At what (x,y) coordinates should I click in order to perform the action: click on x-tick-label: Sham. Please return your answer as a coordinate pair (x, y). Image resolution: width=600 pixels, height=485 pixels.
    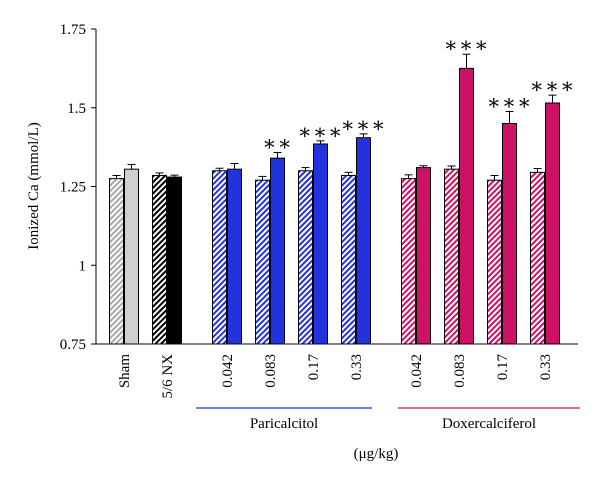
    Looking at the image, I should click on (125, 371).